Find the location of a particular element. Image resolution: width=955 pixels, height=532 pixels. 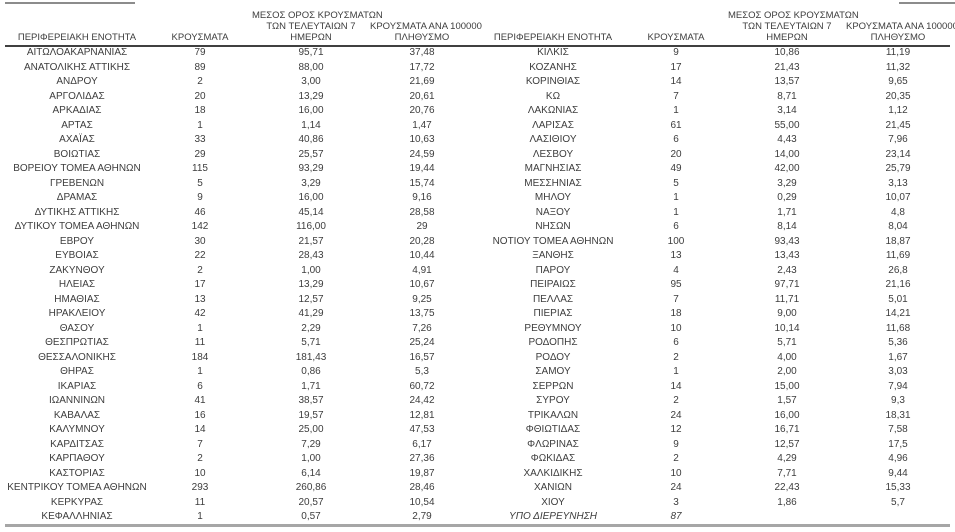

avg7-cell: 4,00 is located at coordinates (787, 357).